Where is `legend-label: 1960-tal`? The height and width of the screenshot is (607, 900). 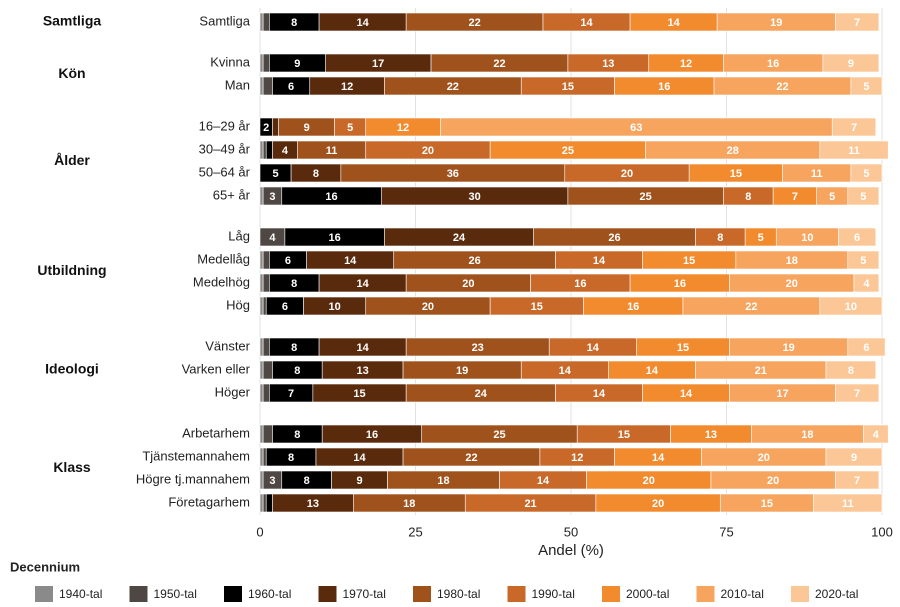 legend-label: 1960-tal is located at coordinates (269, 594).